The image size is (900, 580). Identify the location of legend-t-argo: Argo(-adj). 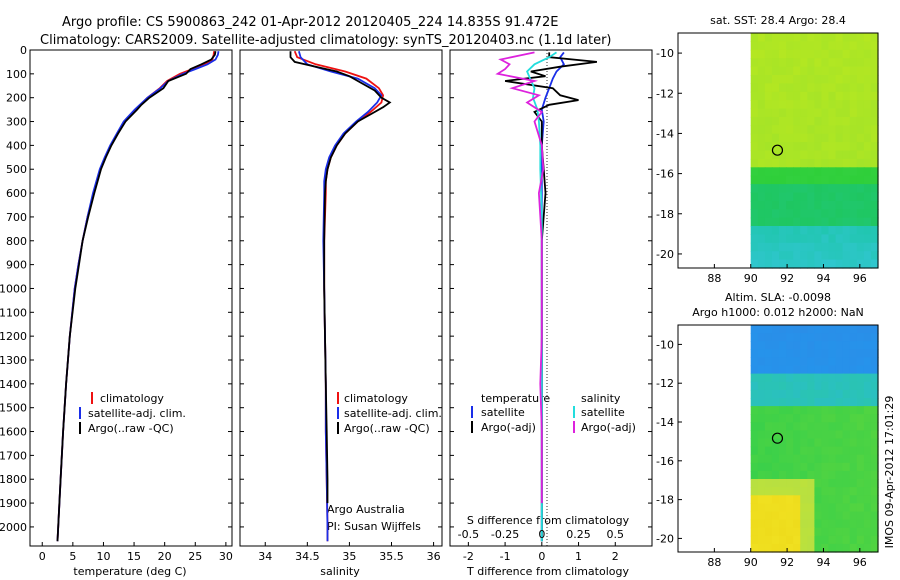
(508, 427).